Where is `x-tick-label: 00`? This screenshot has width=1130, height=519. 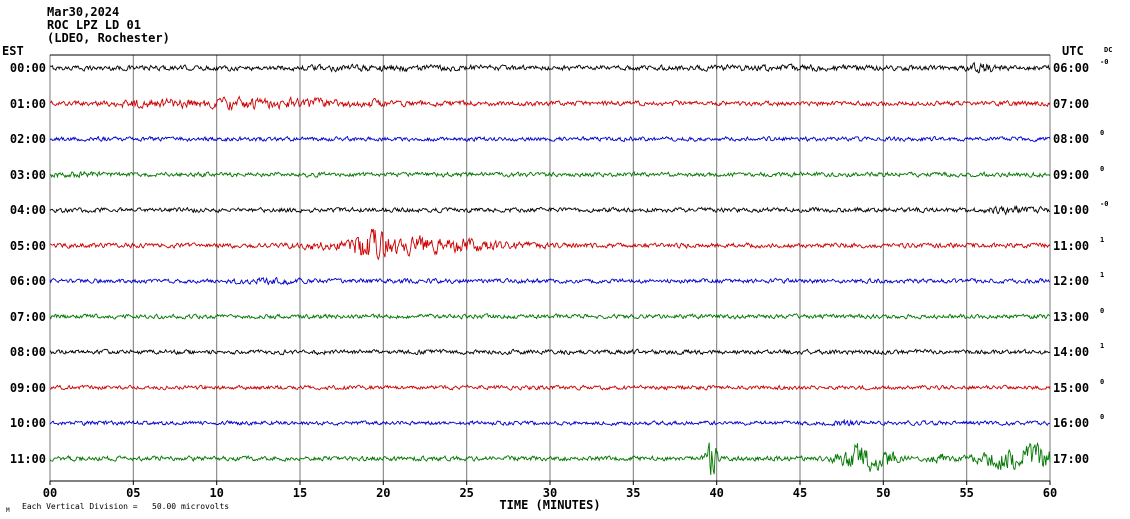
x-tick-label: 00 is located at coordinates (50, 493).